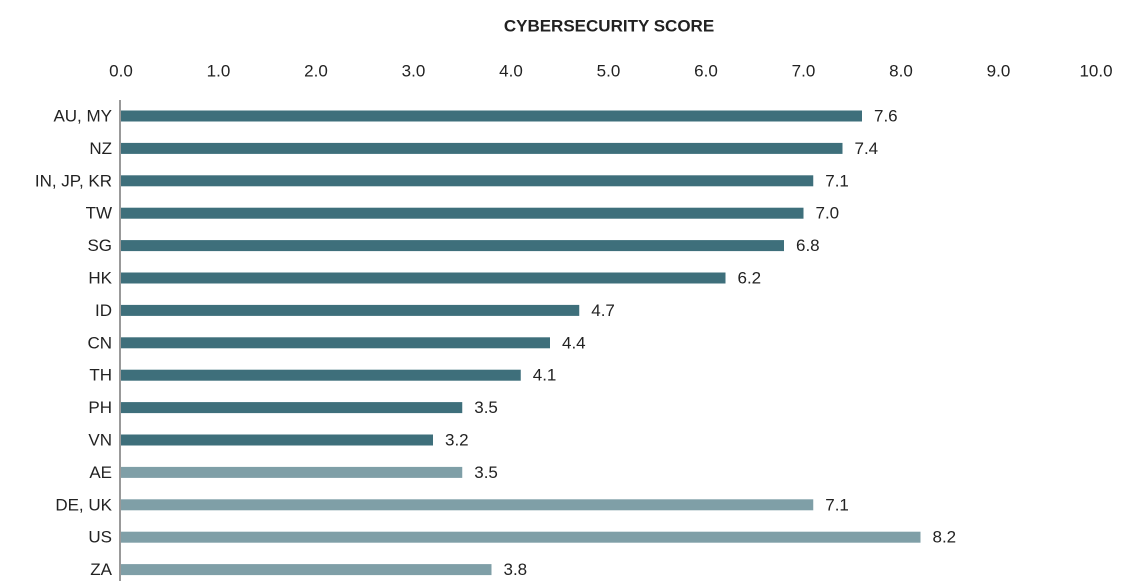 The image size is (1121, 581). Describe the element at coordinates (750, 277) in the screenshot. I see `data-label: 6.2` at that location.